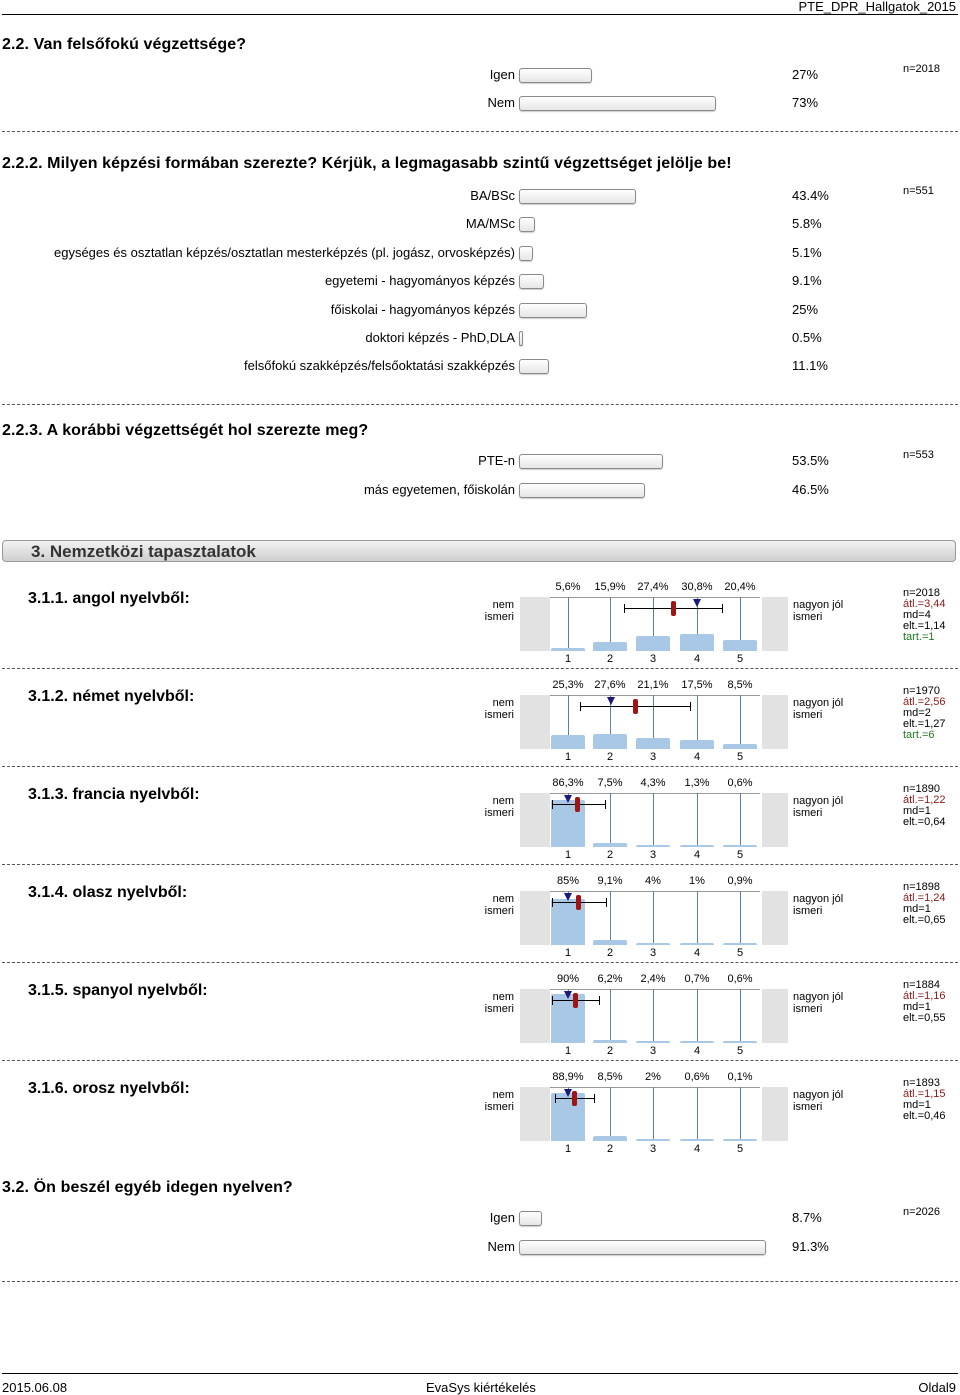 The image size is (960, 1395). I want to click on stat-n: n=2018, so click(922, 593).